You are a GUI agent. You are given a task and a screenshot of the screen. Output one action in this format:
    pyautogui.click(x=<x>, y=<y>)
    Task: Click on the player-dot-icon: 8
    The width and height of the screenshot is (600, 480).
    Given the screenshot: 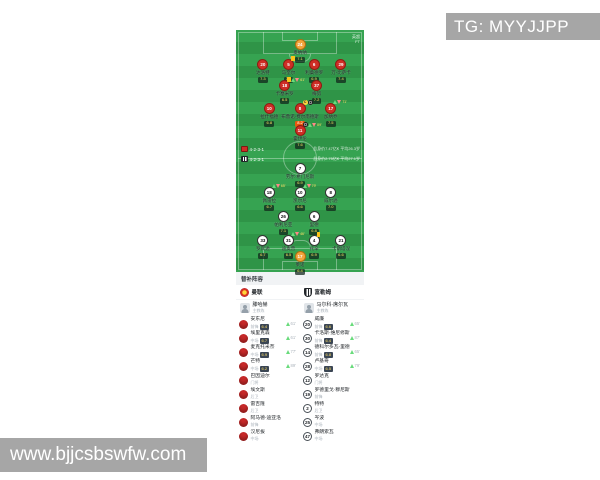 What is the action you would take?
    pyautogui.click(x=300, y=108)
    